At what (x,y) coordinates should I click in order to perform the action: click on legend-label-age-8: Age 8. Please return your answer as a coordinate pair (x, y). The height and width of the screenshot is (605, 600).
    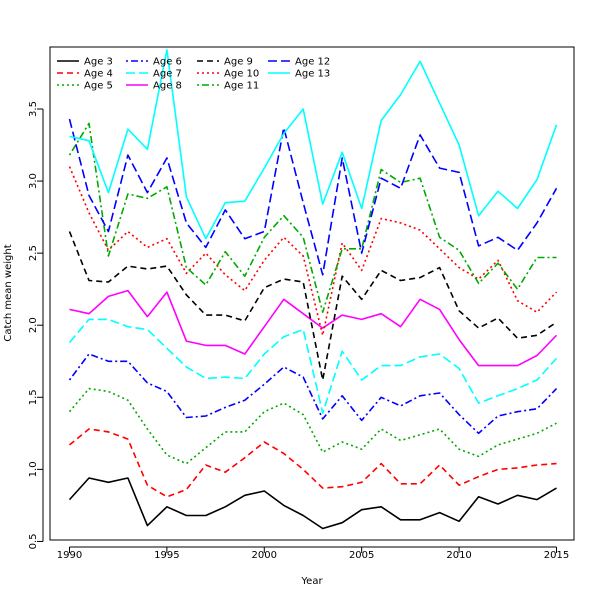
    Looking at the image, I should click on (167, 86).